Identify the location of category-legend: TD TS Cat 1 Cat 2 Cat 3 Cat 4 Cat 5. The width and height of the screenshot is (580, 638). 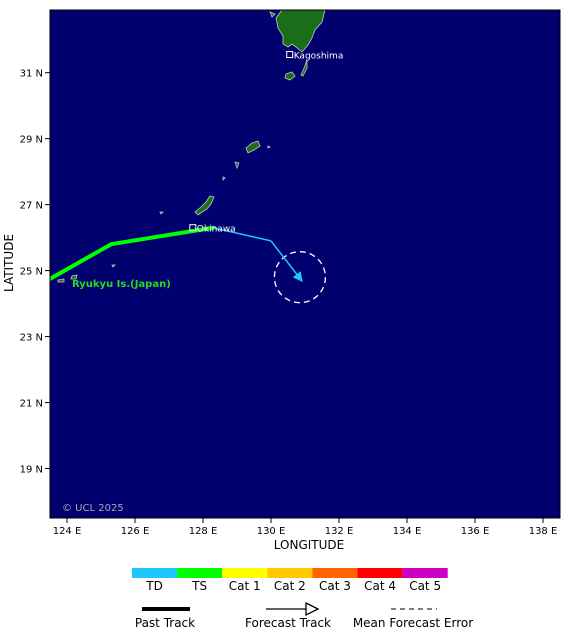
(290, 580).